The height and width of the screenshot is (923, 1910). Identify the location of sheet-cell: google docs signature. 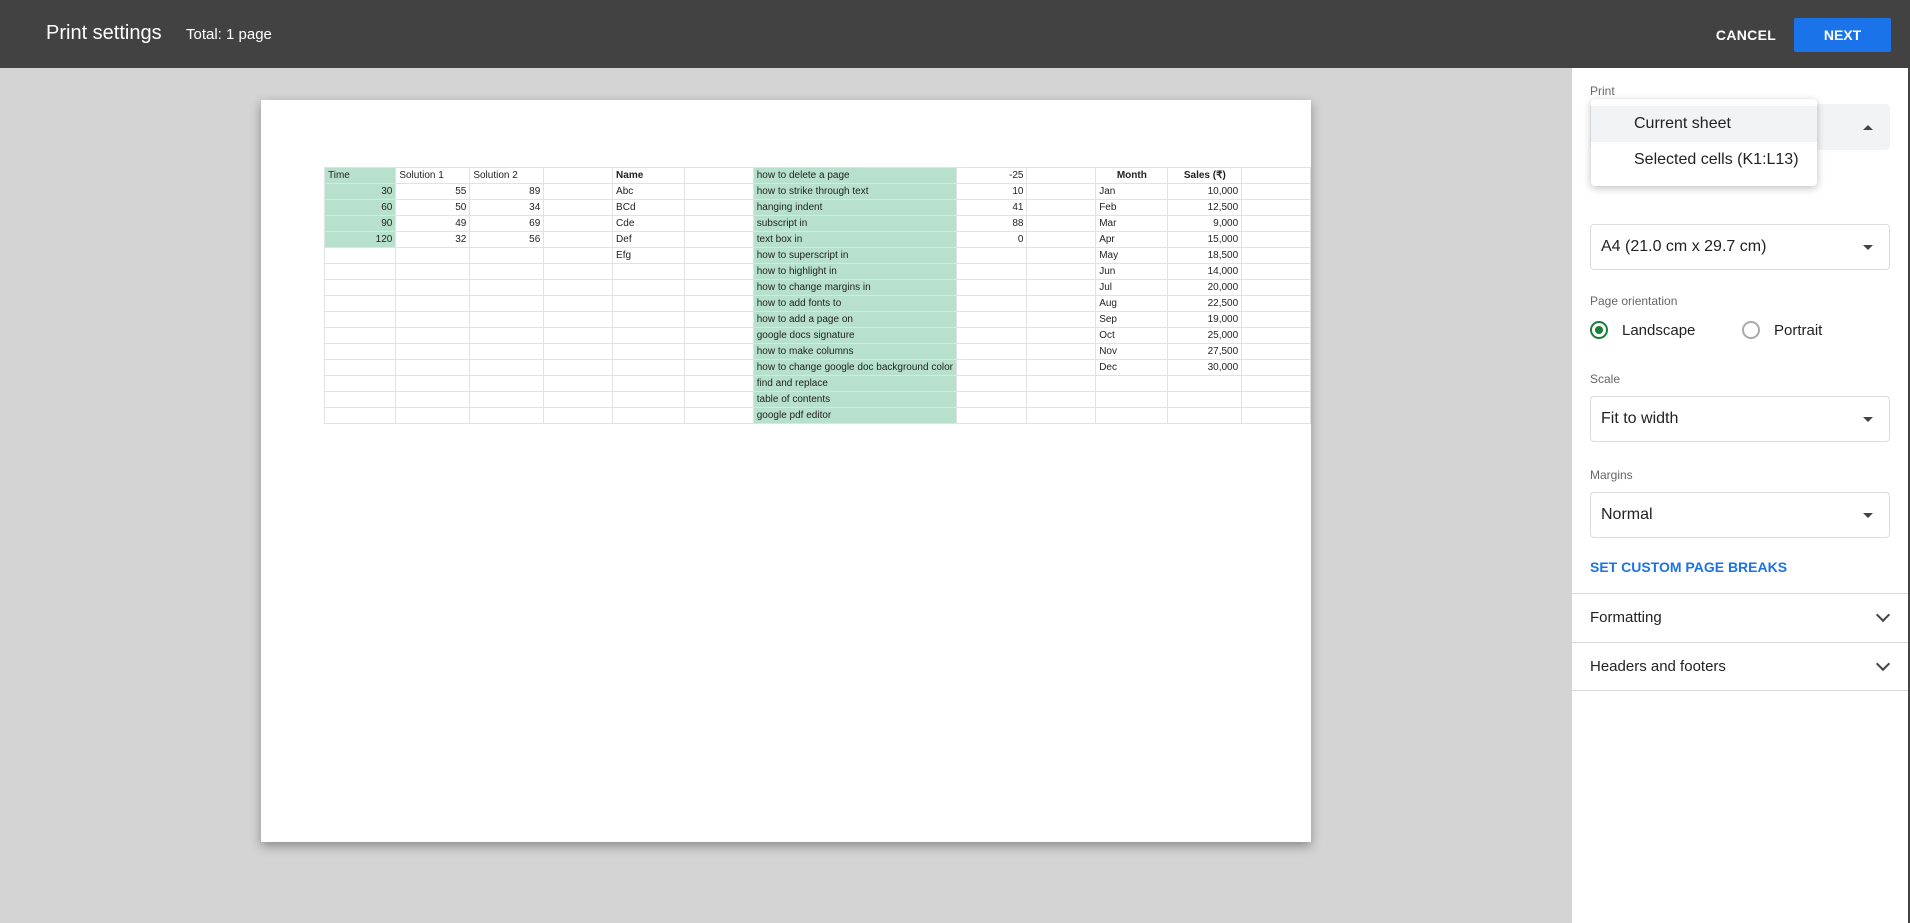
(855, 335).